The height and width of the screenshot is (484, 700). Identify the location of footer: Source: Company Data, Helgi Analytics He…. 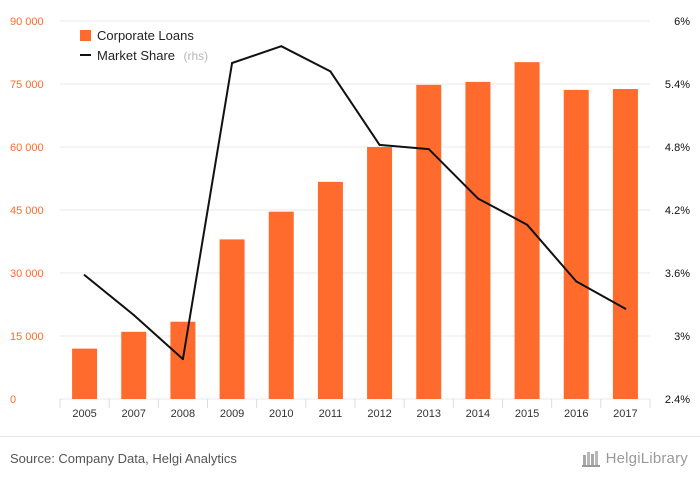
(350, 460).